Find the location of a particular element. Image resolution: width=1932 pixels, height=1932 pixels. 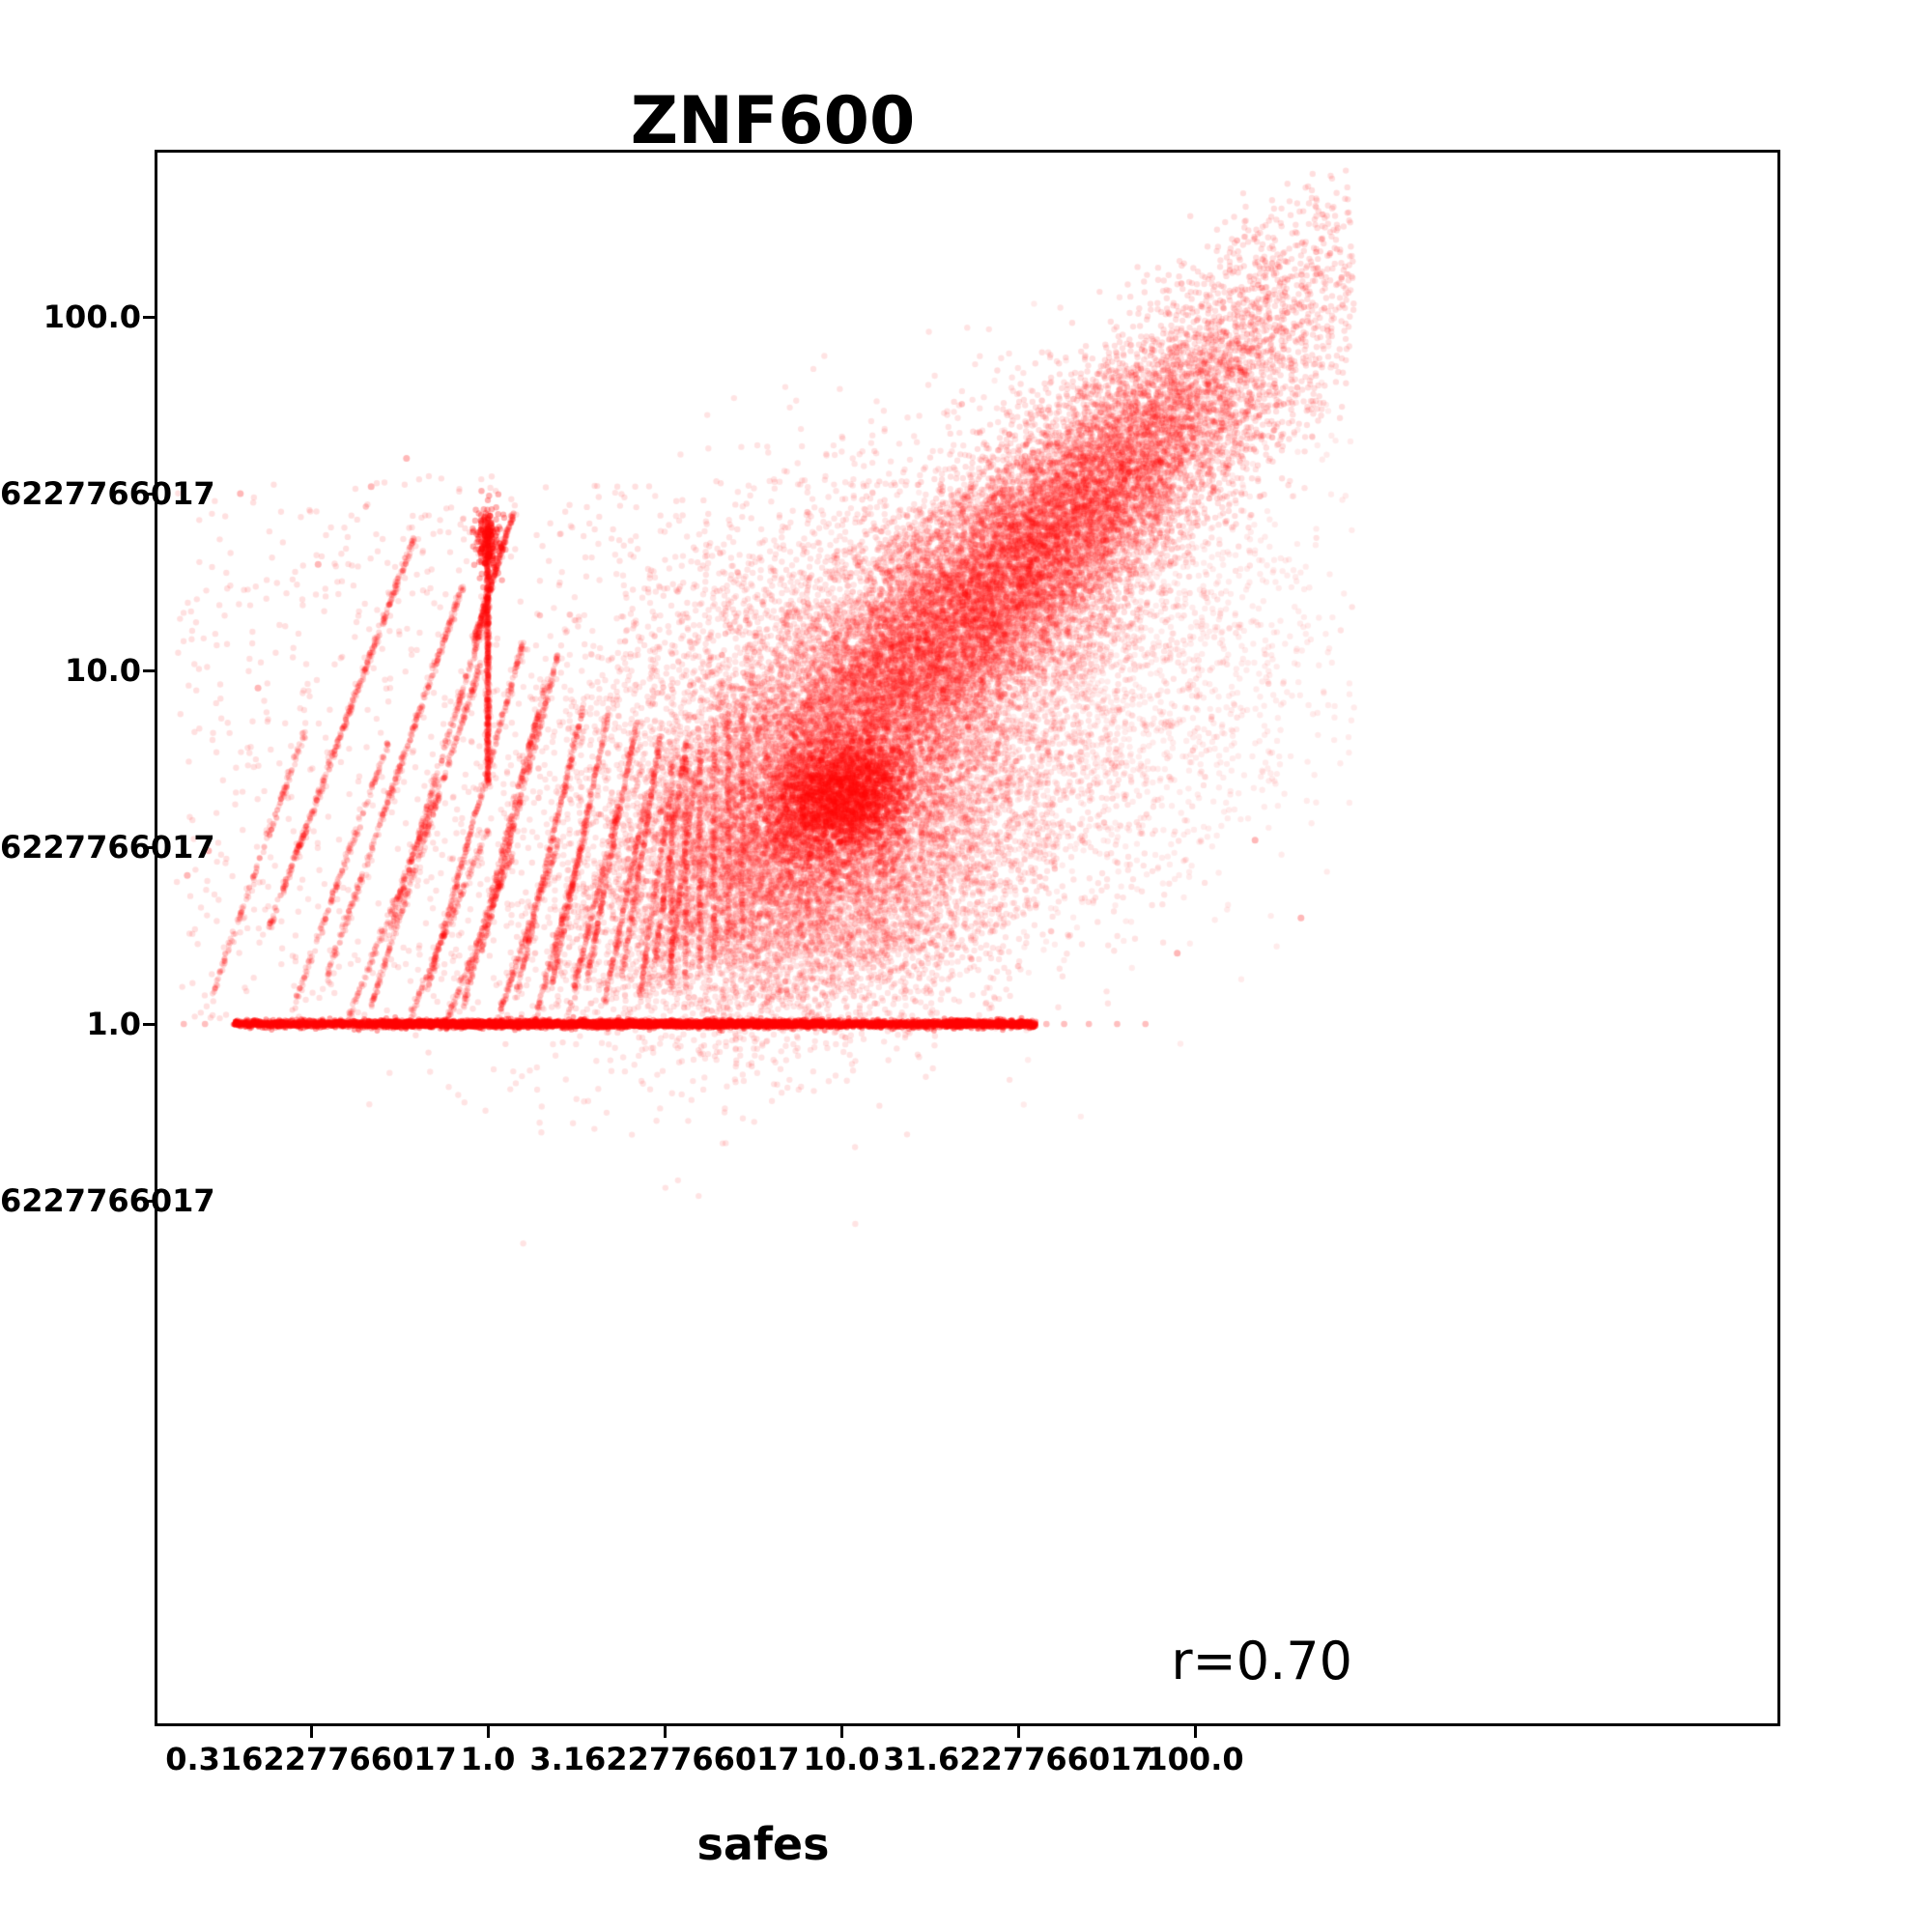

chart-title: ZNF600 is located at coordinates (773, 121).